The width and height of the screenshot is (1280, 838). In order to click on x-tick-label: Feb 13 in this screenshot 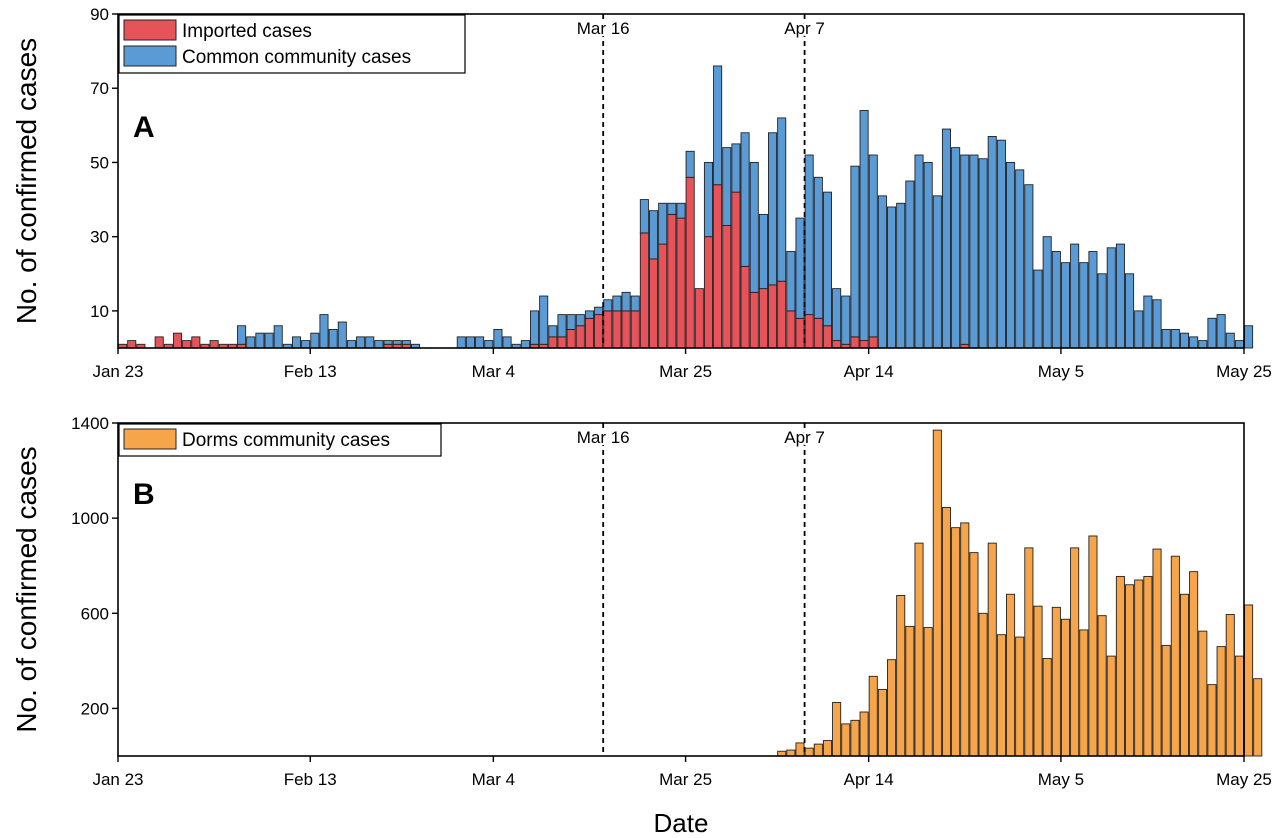, I will do `click(310, 371)`.